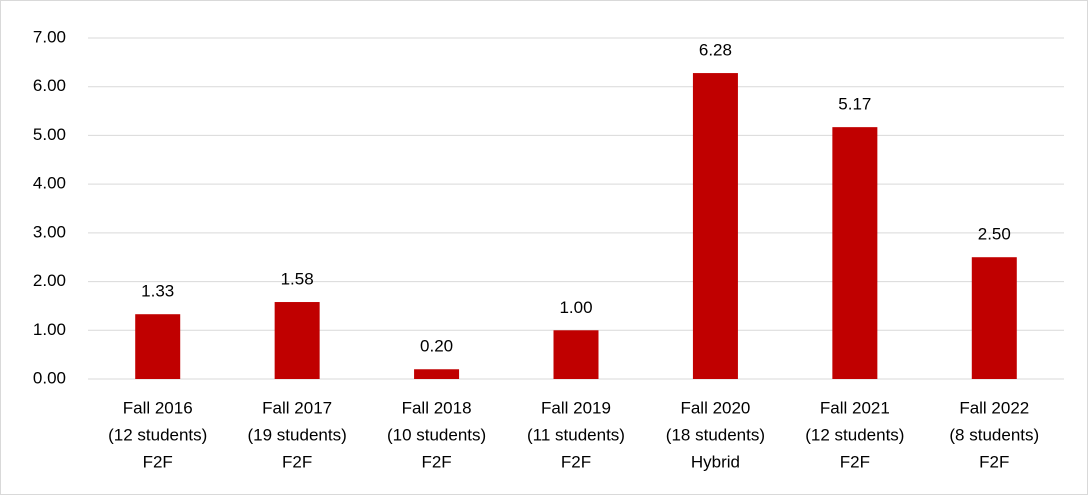 The height and width of the screenshot is (496, 1089). What do you see at coordinates (576, 407) in the screenshot?
I see `x-tick-label: Fall 2019` at bounding box center [576, 407].